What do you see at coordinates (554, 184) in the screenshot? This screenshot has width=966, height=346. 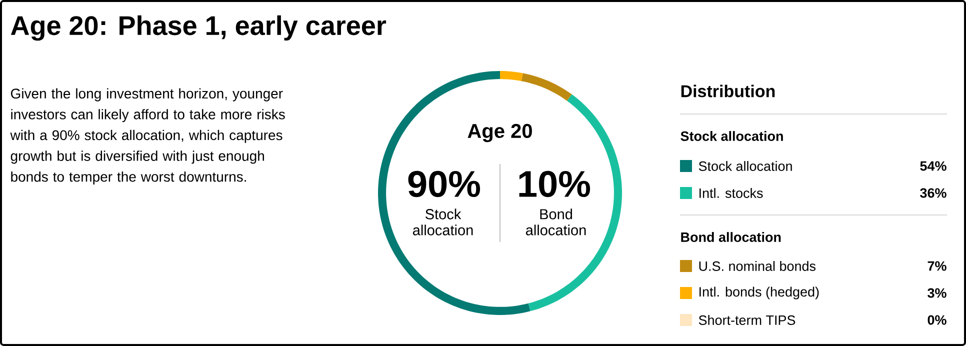 I see `text: 10%` at bounding box center [554, 184].